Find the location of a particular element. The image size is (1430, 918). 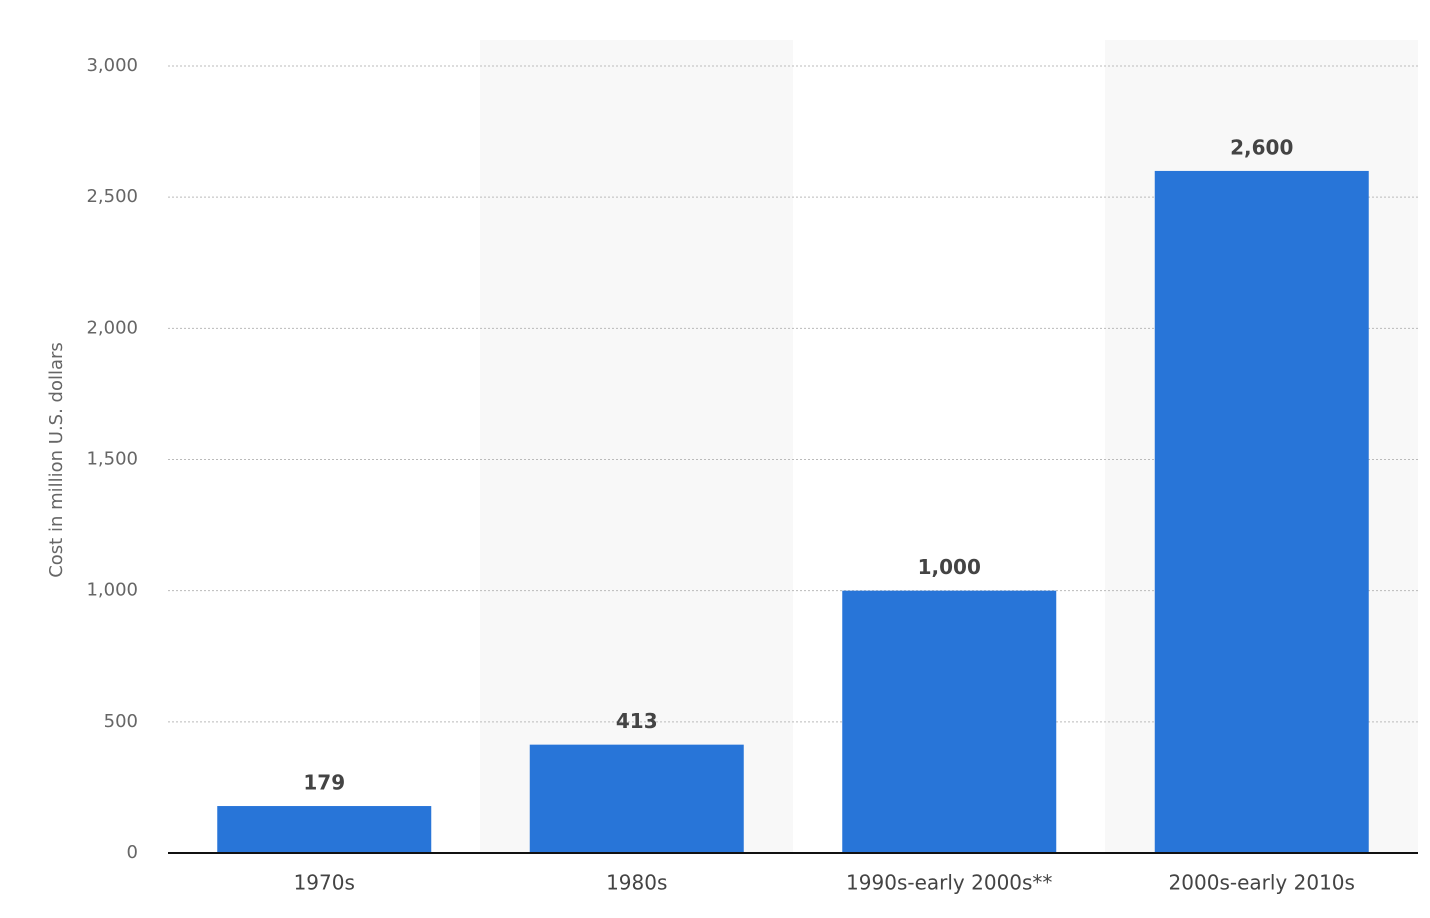

value-label: 1,000 is located at coordinates (949, 567).